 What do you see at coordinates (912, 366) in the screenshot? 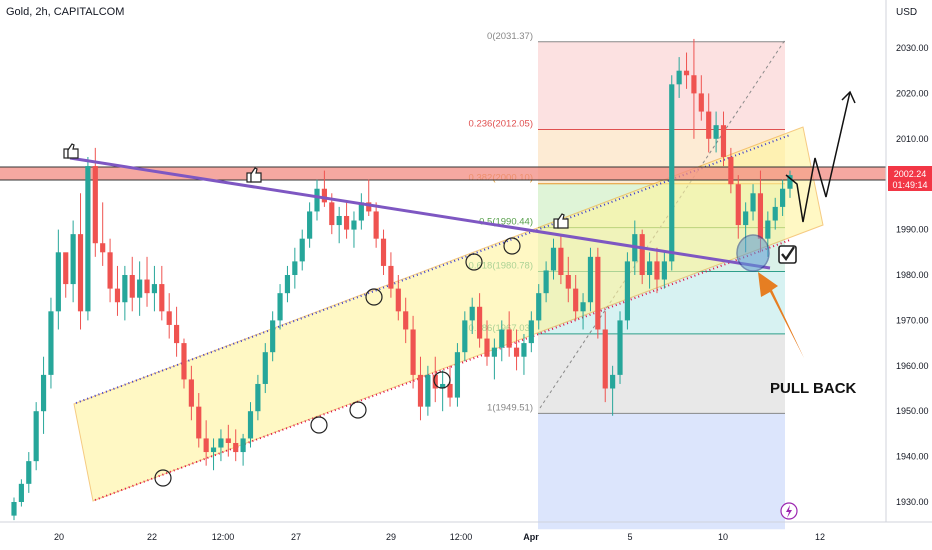
I see `y-tick-label: 1960.00` at bounding box center [912, 366].